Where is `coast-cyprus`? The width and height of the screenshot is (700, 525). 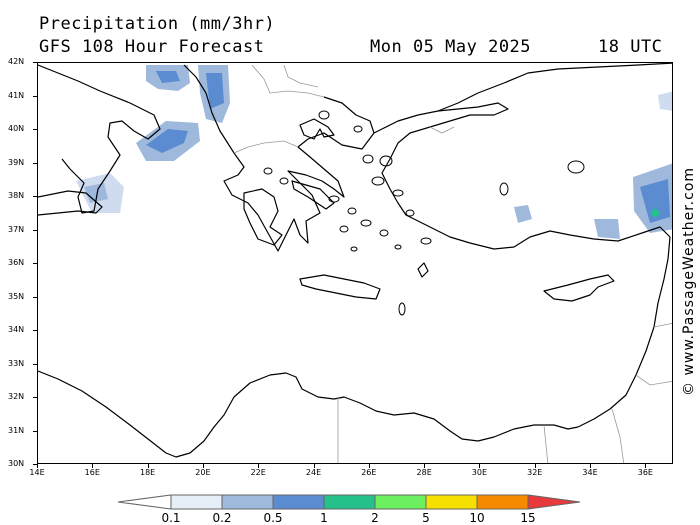
coast-cyprus is located at coordinates (579, 288).